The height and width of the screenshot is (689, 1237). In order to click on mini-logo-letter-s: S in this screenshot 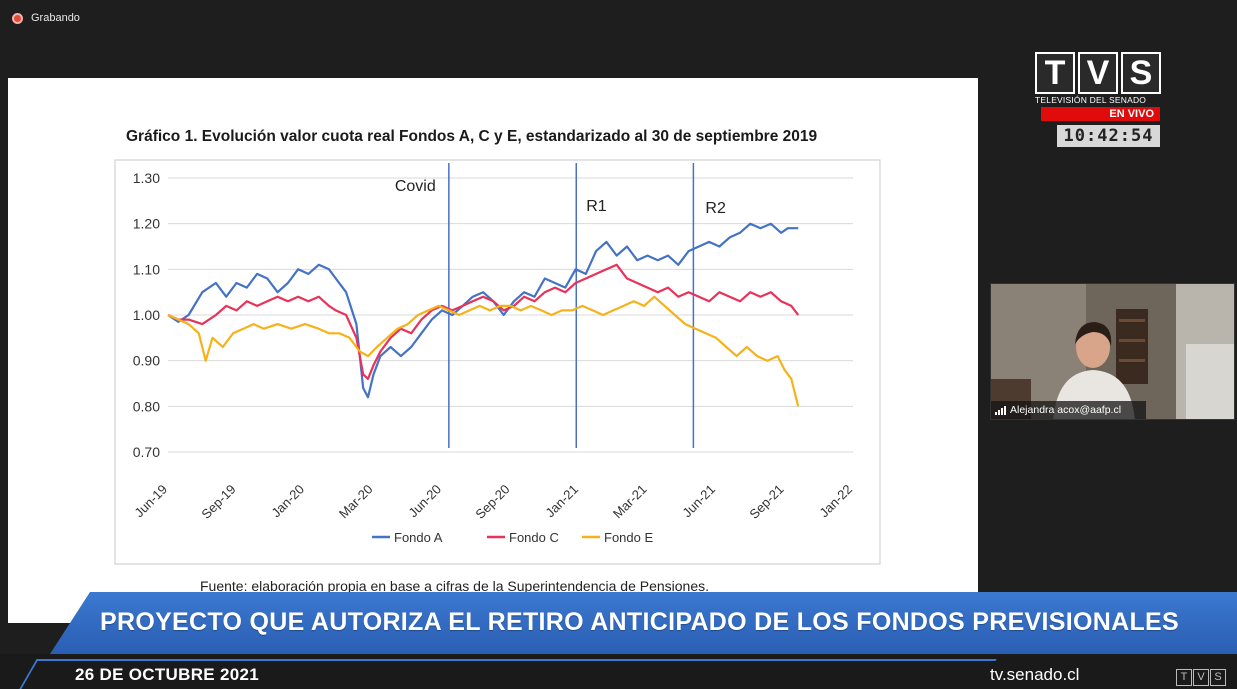, I will do `click(1218, 677)`.